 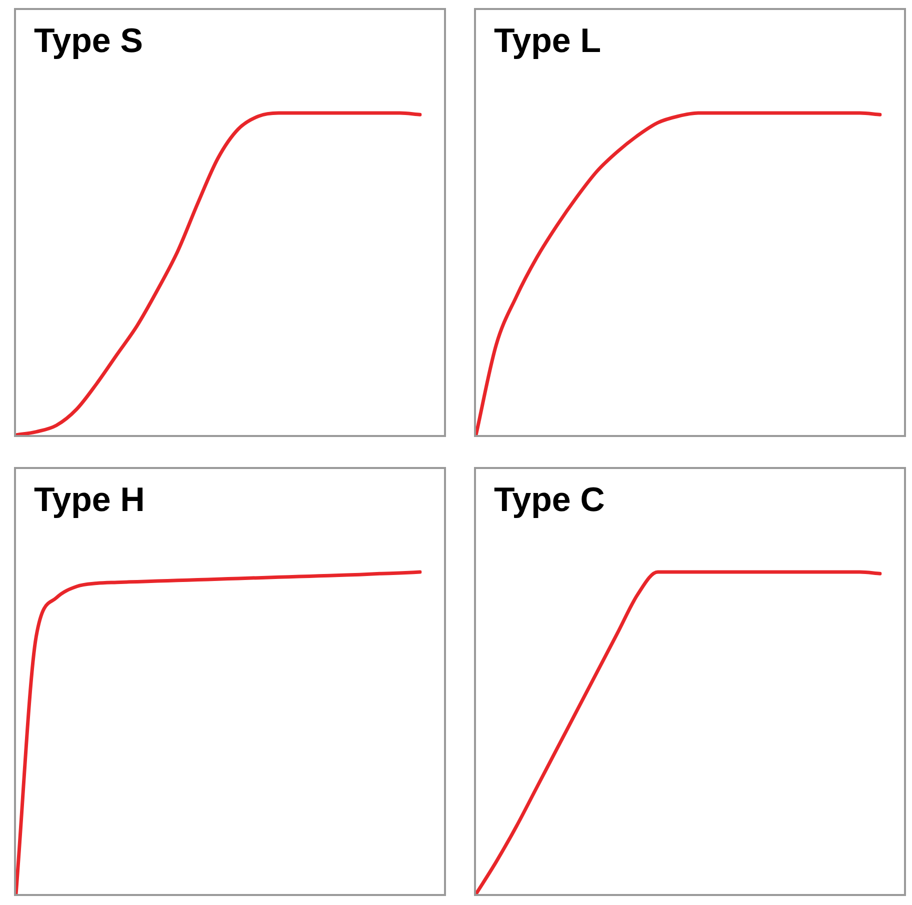 I want to click on chart-title: Type C, so click(x=549, y=500).